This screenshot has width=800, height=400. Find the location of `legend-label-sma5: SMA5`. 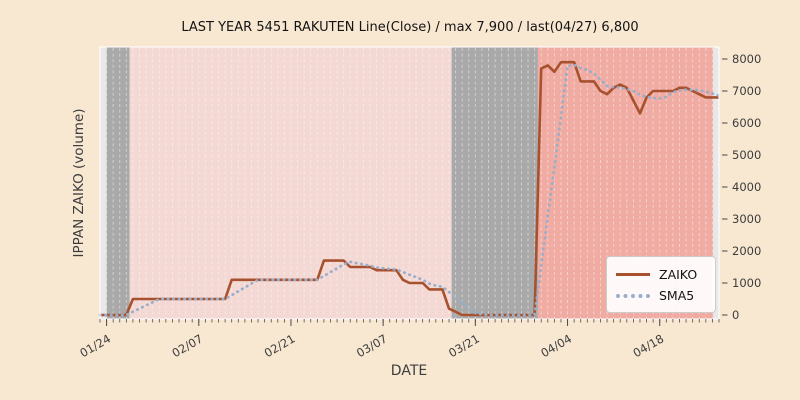

legend-label-sma5: SMA5 is located at coordinates (677, 295).